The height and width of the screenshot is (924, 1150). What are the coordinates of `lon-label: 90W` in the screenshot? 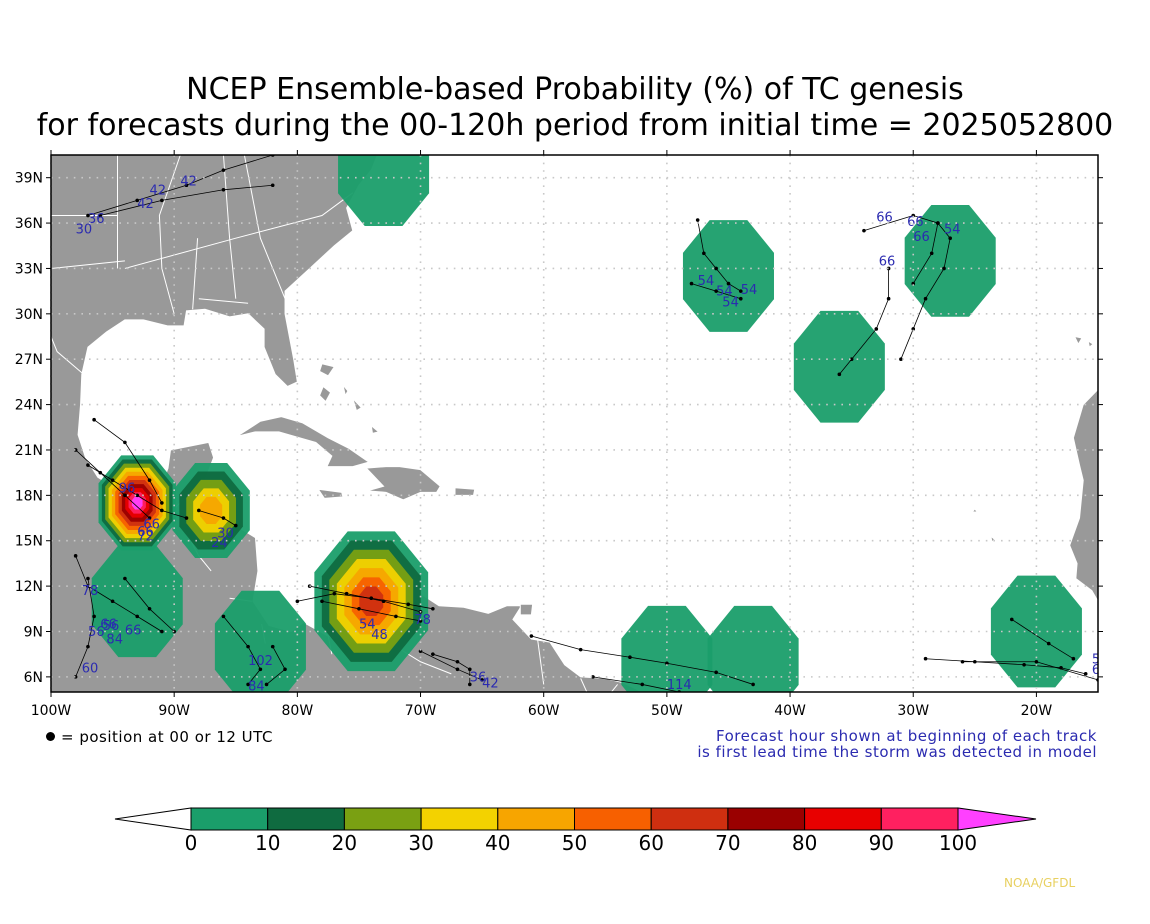 It's located at (174, 711).